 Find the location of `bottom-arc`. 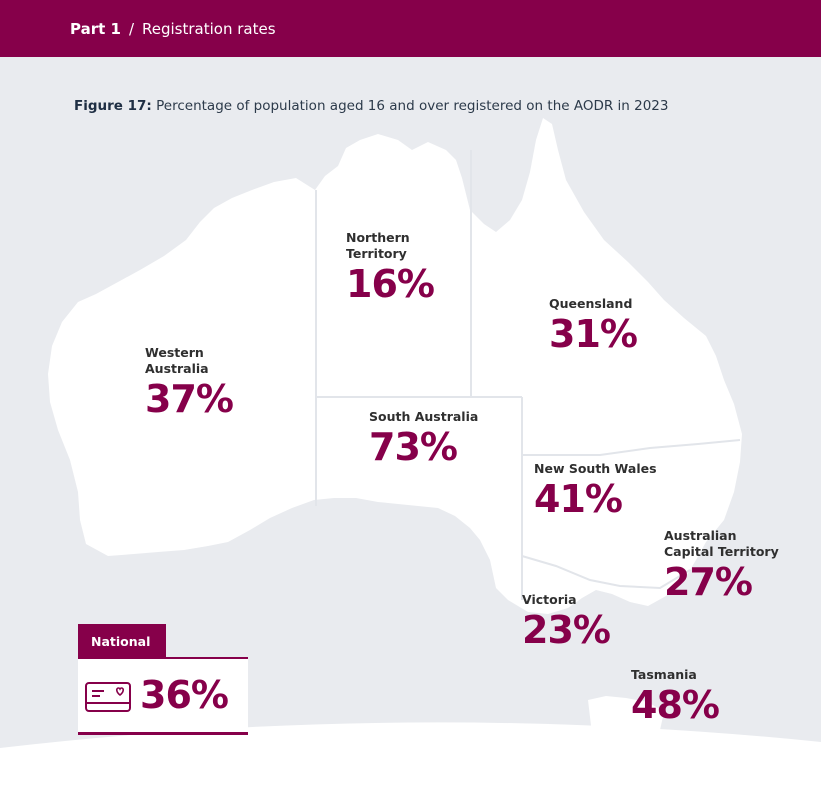

bottom-arc is located at coordinates (410, 756).